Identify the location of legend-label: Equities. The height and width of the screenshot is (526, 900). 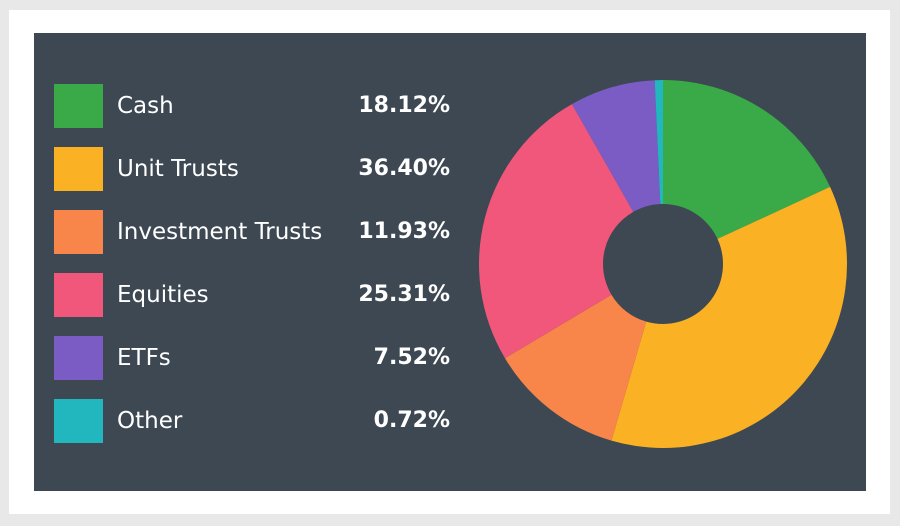
(163, 295).